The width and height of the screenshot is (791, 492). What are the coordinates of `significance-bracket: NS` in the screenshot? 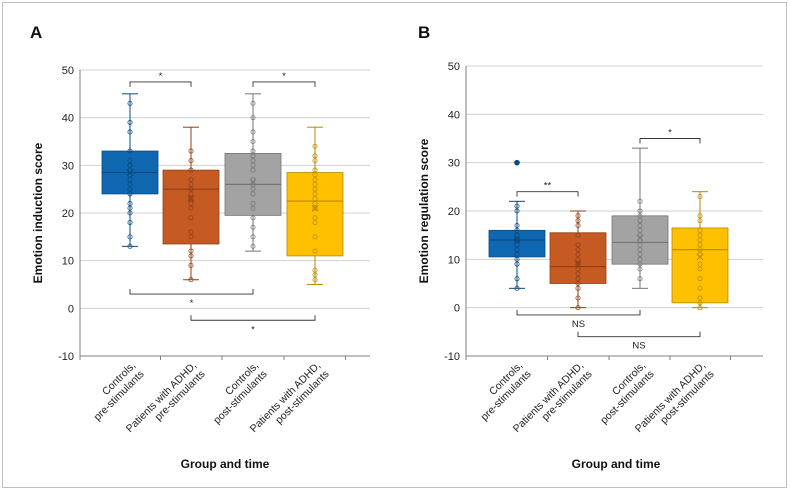 It's located at (639, 341).